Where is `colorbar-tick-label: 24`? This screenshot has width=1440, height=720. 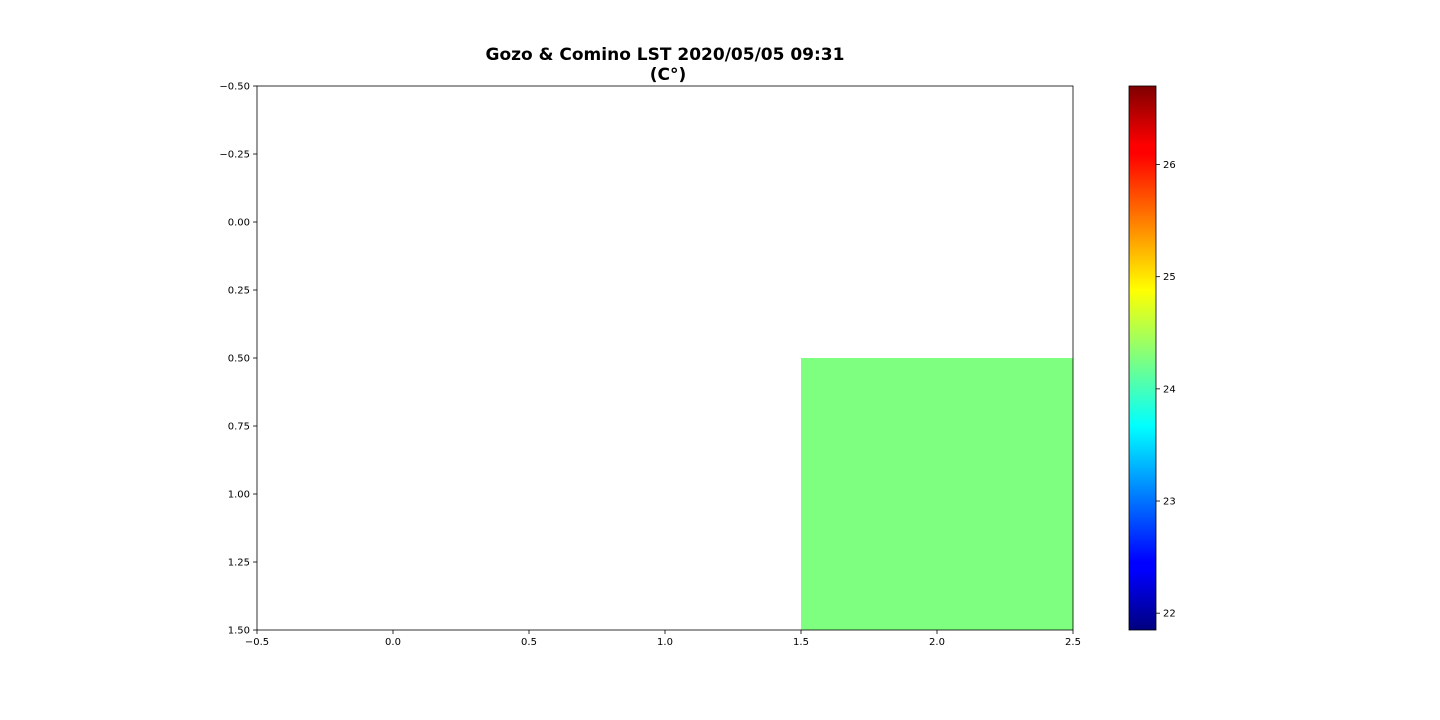 colorbar-tick-label: 24 is located at coordinates (1169, 389).